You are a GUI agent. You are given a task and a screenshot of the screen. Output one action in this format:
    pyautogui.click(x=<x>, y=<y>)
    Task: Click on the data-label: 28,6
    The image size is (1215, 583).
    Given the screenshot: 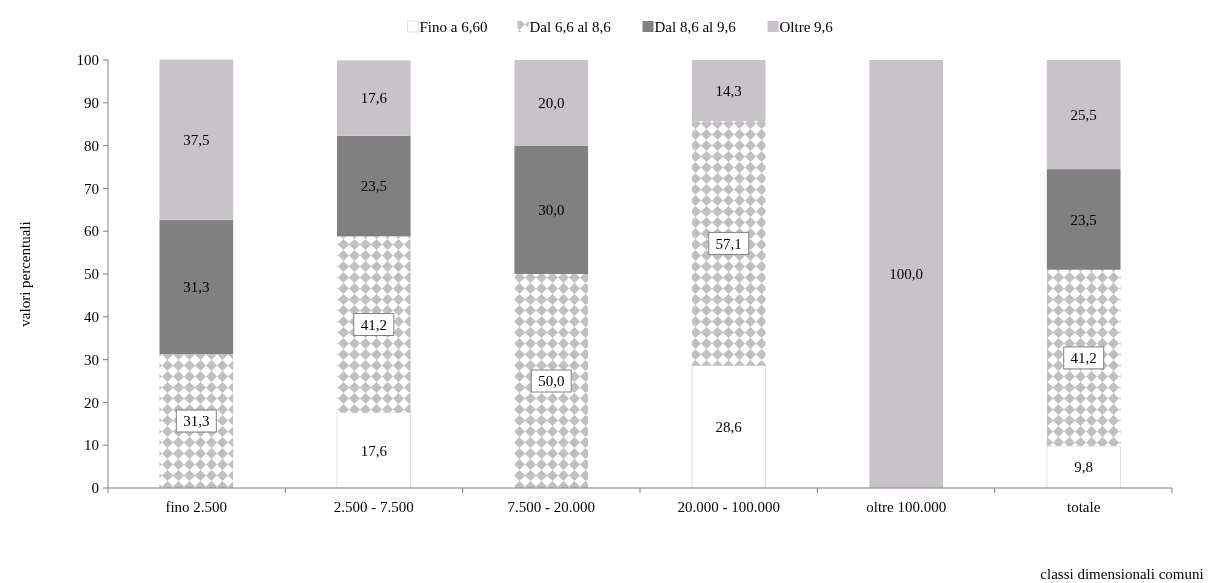 What is the action you would take?
    pyautogui.click(x=729, y=427)
    